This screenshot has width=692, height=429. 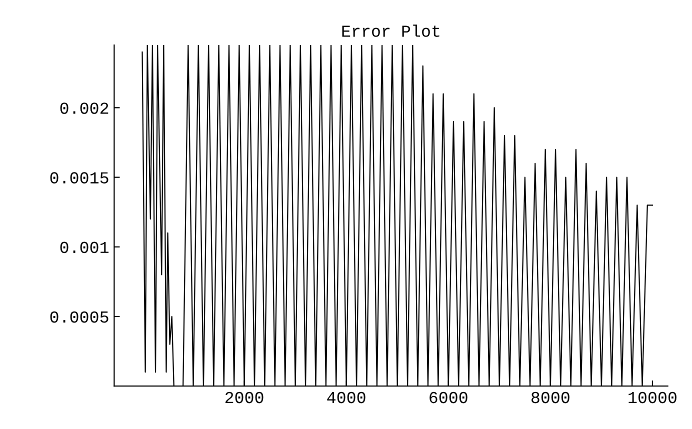 I want to click on x-tick-label: 2000, so click(x=244, y=398).